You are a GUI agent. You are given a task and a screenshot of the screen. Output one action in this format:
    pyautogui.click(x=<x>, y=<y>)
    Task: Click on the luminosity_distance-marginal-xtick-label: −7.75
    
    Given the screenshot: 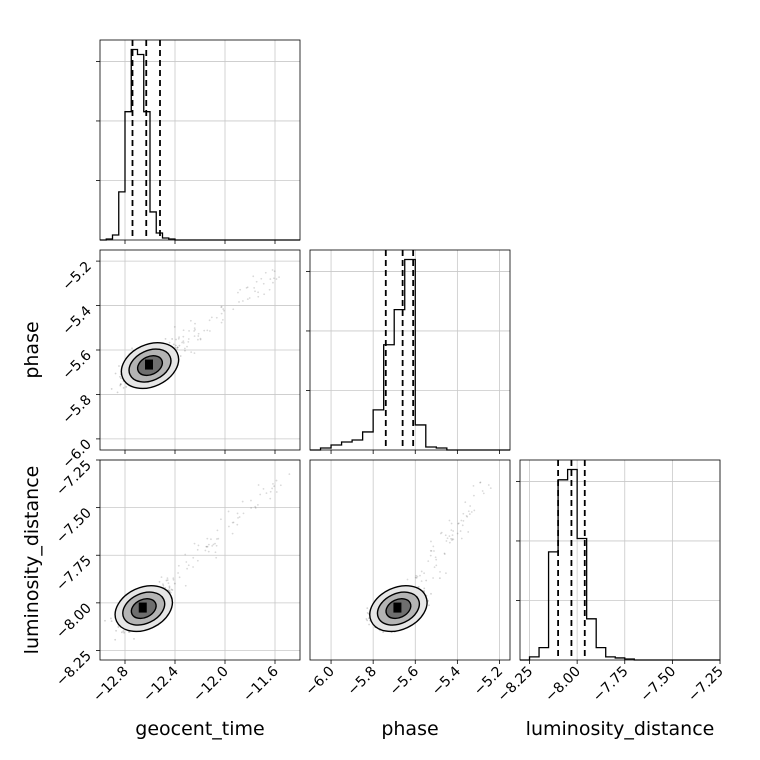 What is the action you would take?
    pyautogui.click(x=611, y=685)
    